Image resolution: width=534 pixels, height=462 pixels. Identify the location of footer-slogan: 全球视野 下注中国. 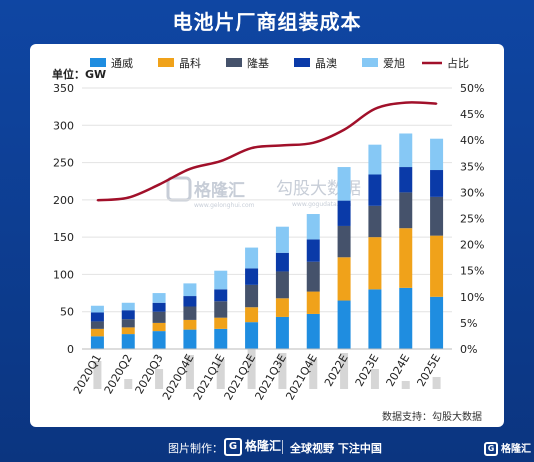
(336, 448).